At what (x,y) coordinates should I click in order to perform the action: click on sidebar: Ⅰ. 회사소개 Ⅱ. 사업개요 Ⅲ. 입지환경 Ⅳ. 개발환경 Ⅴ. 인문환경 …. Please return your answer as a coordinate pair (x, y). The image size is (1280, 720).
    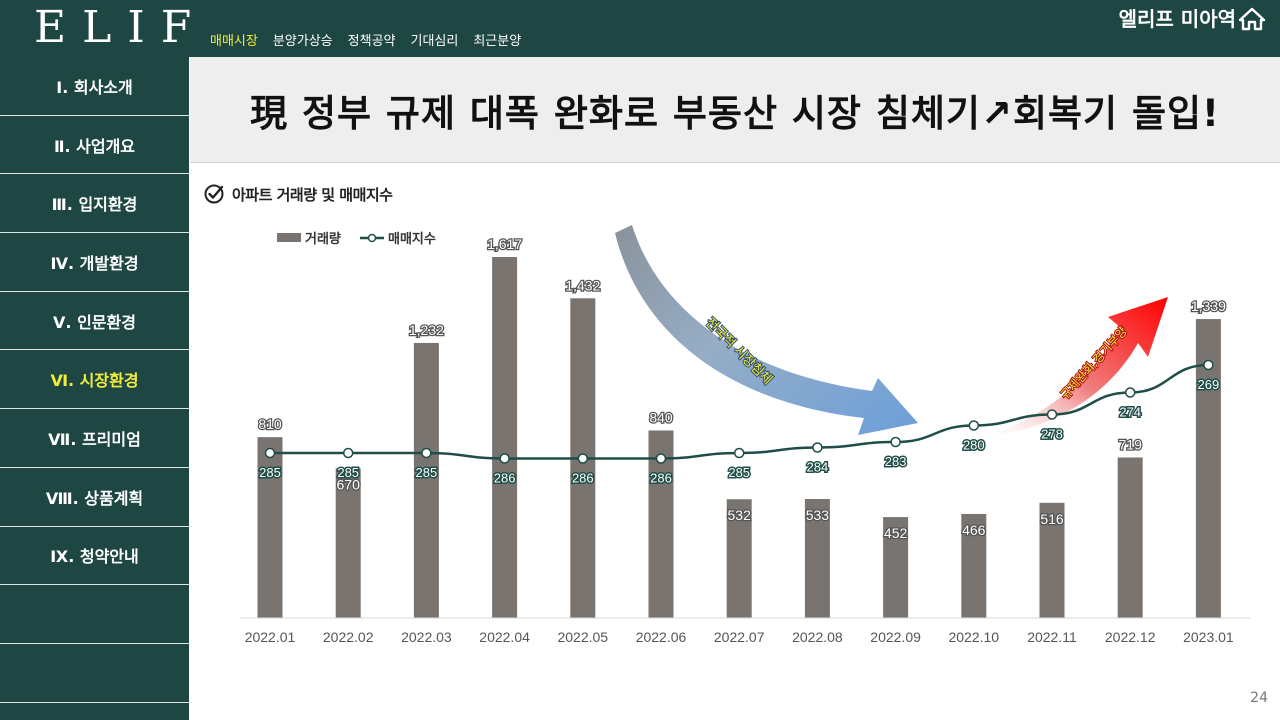
    Looking at the image, I should click on (94, 388).